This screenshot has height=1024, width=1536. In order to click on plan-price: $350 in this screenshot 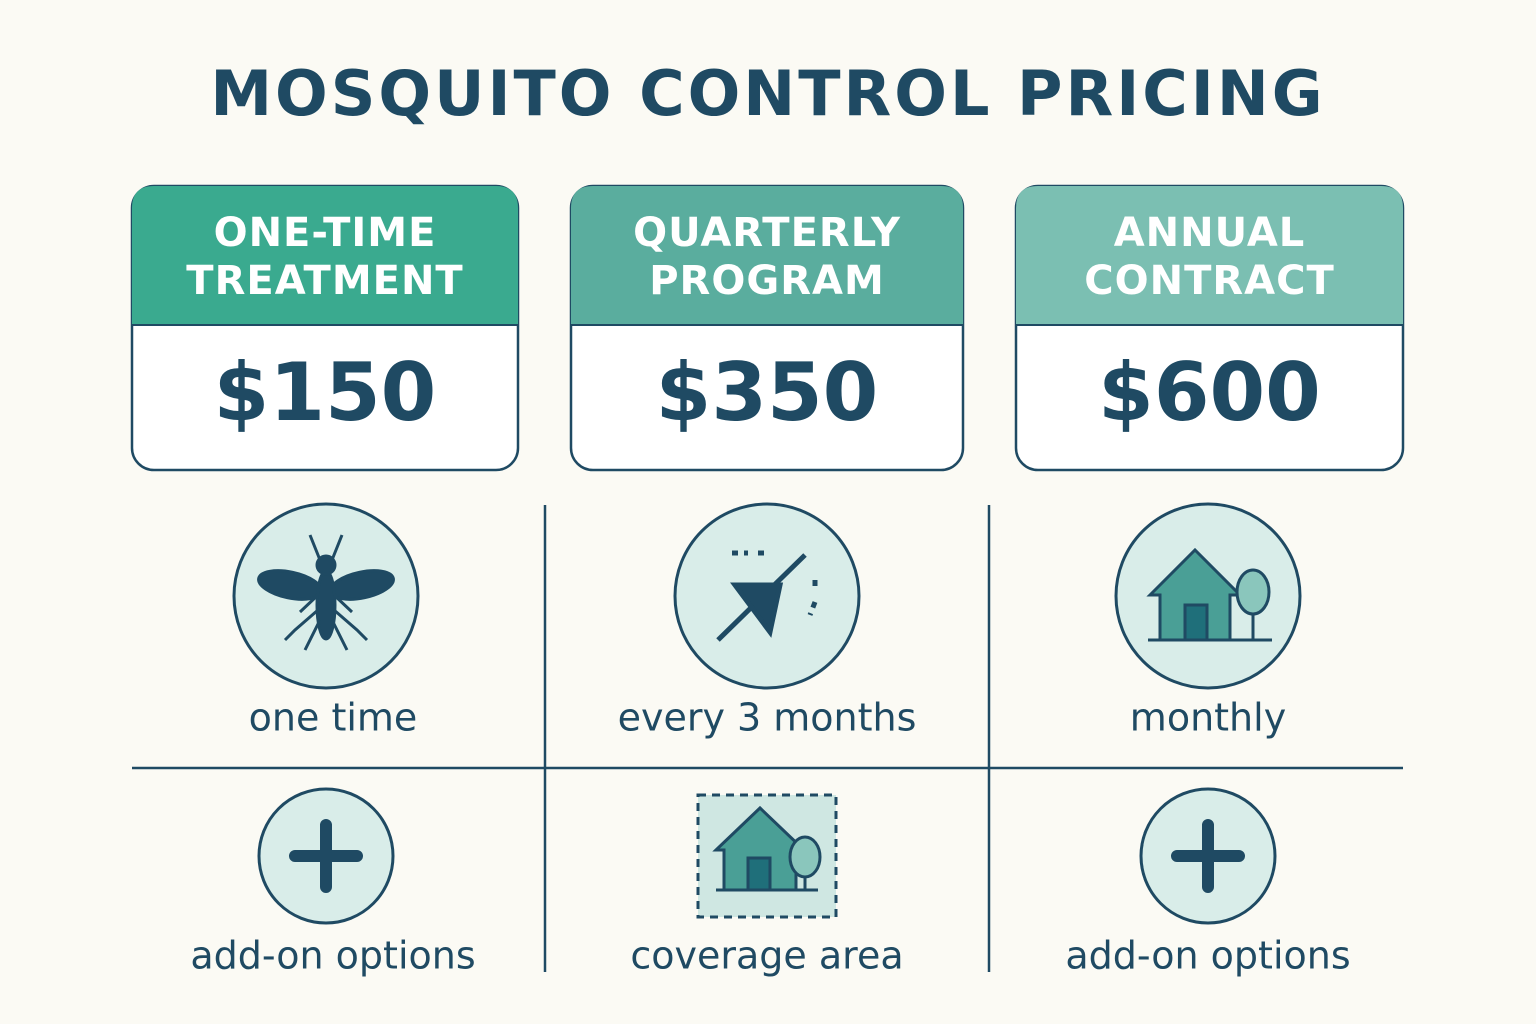, I will do `click(767, 392)`.